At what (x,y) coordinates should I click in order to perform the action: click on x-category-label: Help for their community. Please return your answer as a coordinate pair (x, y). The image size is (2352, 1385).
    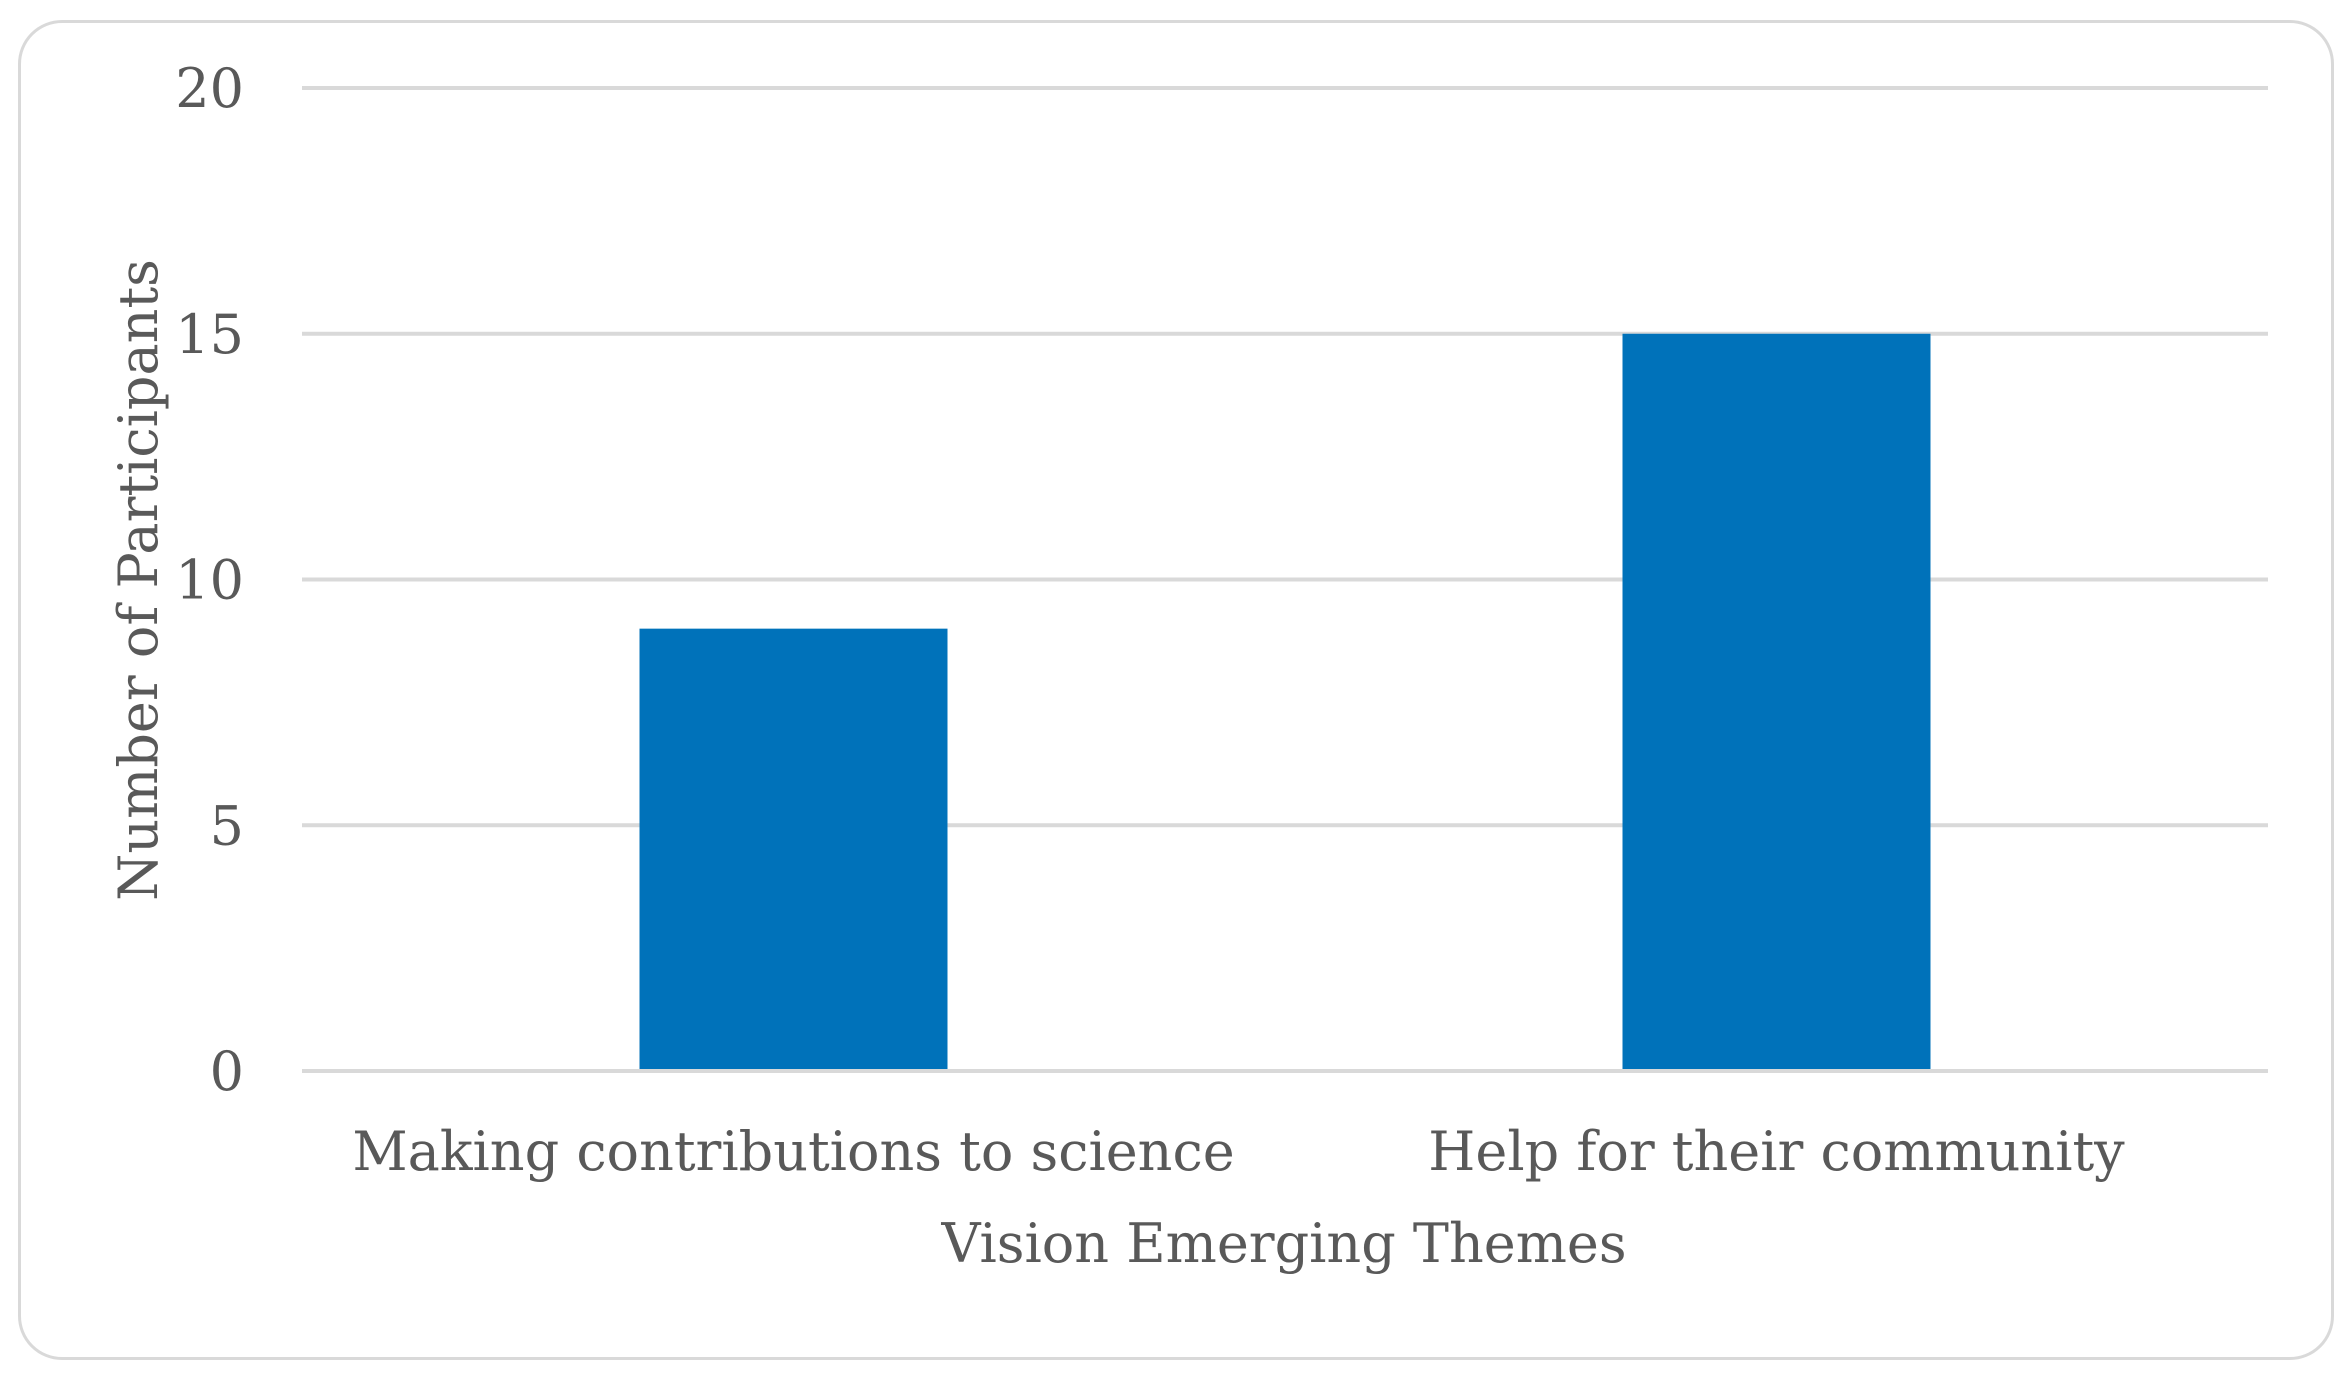
    Looking at the image, I should click on (1776, 1151).